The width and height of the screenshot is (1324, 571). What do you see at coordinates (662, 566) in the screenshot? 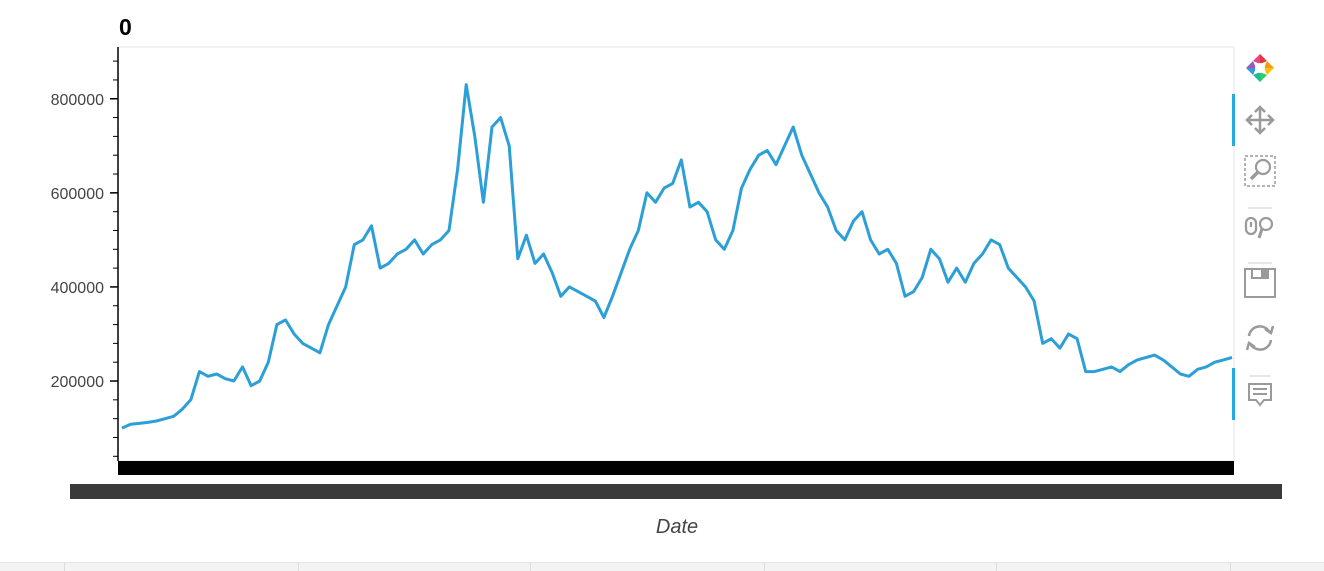
I see `bottom-table-strip` at bounding box center [662, 566].